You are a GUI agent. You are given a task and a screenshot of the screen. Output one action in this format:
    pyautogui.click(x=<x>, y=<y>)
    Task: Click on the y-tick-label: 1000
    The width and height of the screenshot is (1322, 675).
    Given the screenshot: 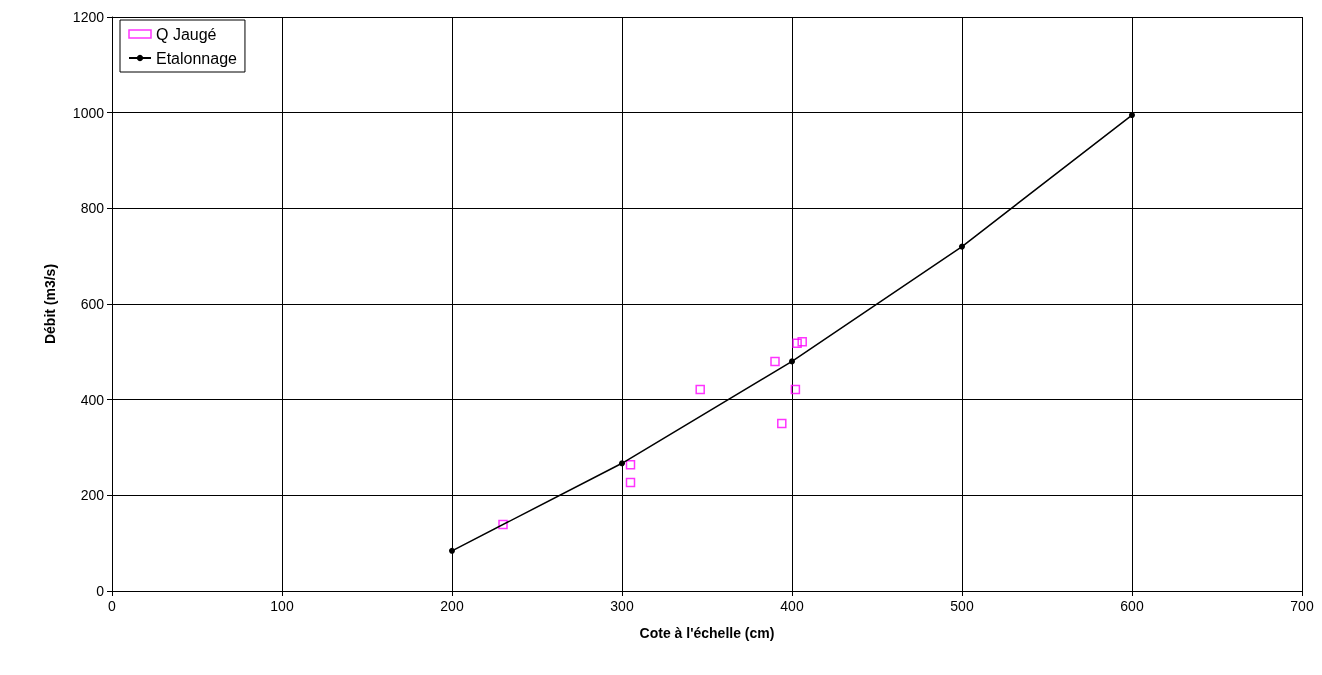 What is the action you would take?
    pyautogui.click(x=88, y=112)
    